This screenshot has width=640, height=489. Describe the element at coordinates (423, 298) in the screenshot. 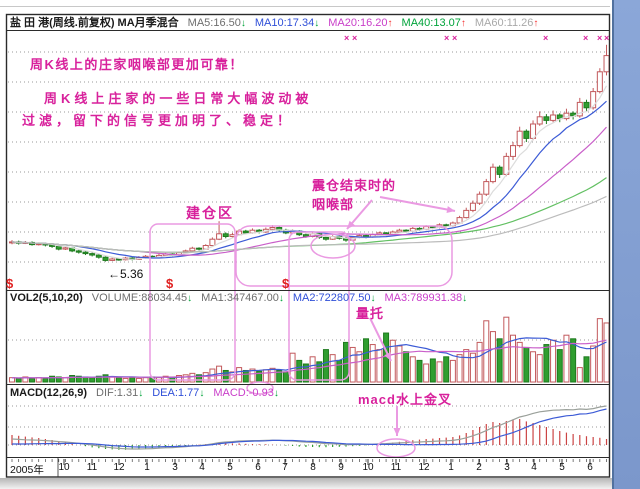

I see `vol-ma3-value: MA3:789931.38` at that location.